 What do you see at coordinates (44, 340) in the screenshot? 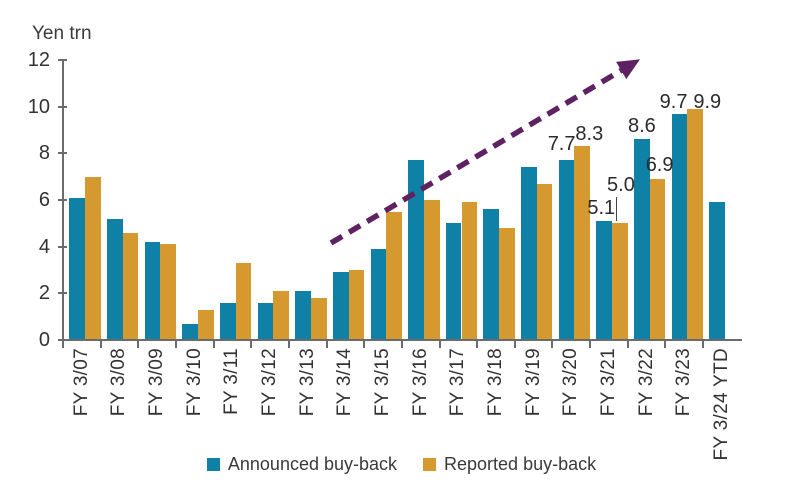
I see `y-tick-label: 0` at bounding box center [44, 340].